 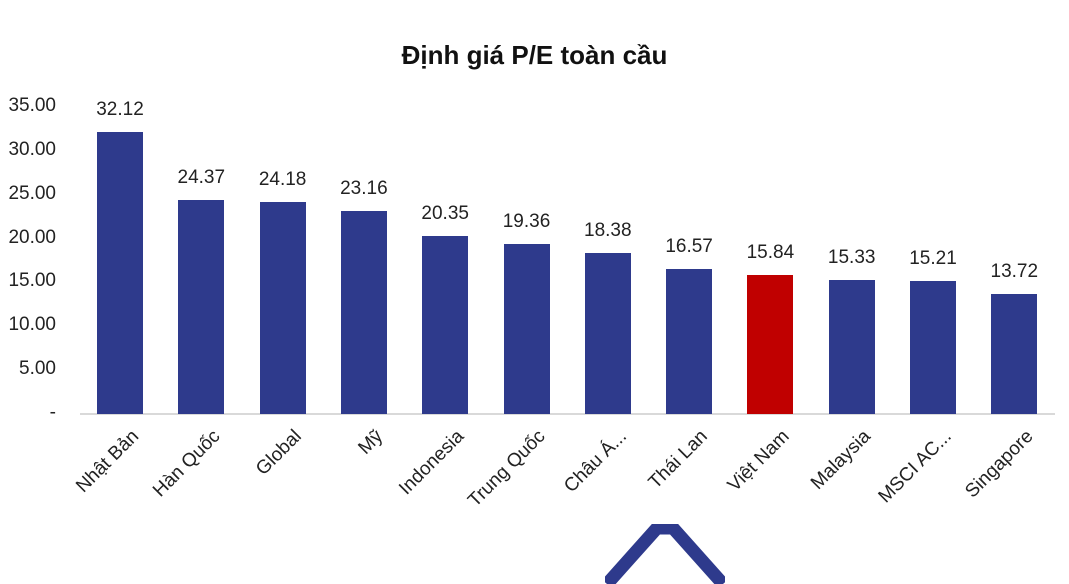 I want to click on value-label: 23.16, so click(x=364, y=188).